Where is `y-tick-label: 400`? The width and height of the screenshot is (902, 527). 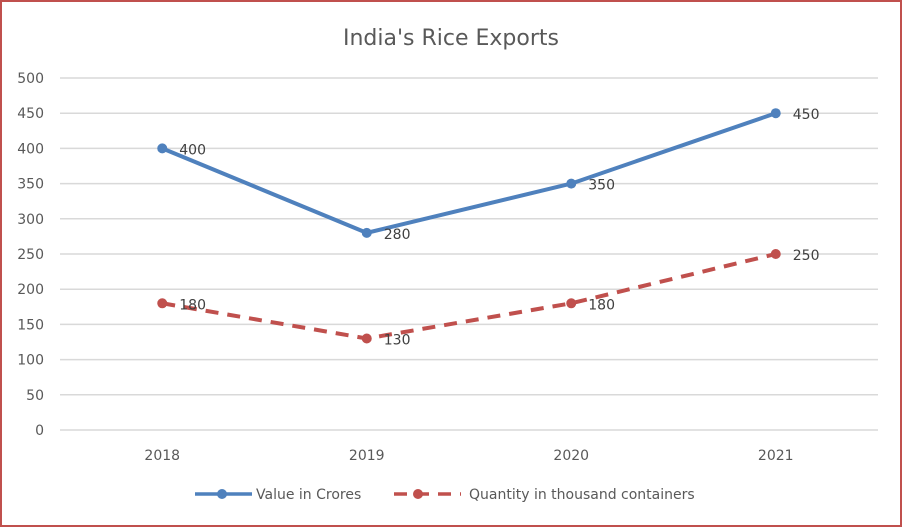
y-tick-label: 400 is located at coordinates (30, 149).